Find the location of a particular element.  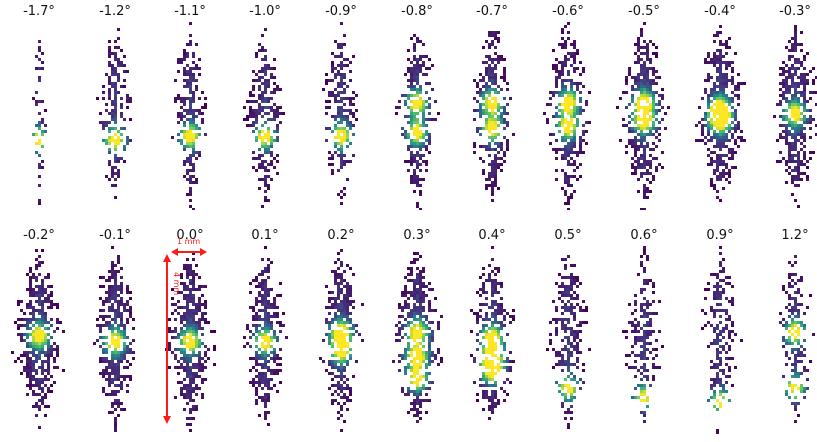

beam-panel: 0.6° is located at coordinates (644, 331).